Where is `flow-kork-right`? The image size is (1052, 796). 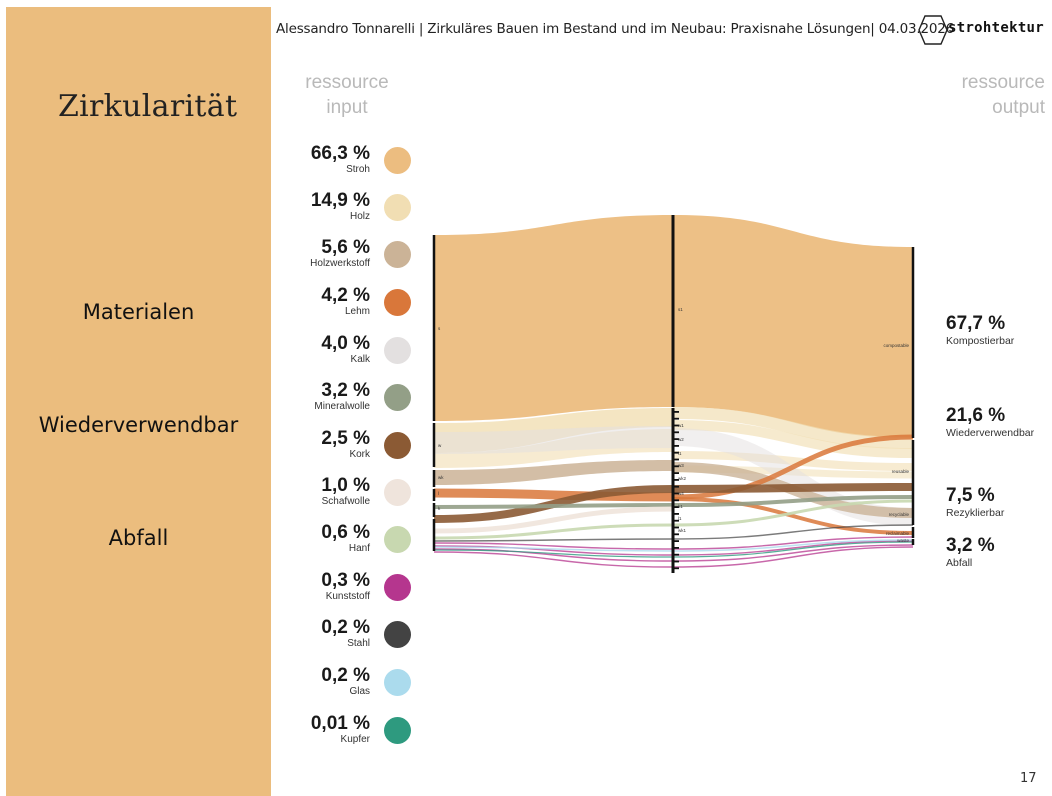 flow-kork-right is located at coordinates (793, 488).